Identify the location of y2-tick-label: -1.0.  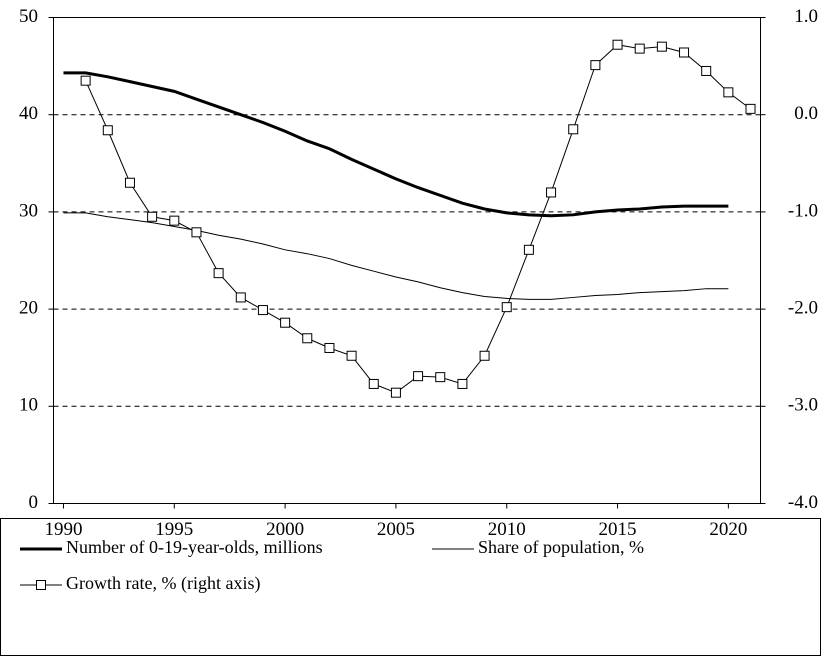
(803, 210).